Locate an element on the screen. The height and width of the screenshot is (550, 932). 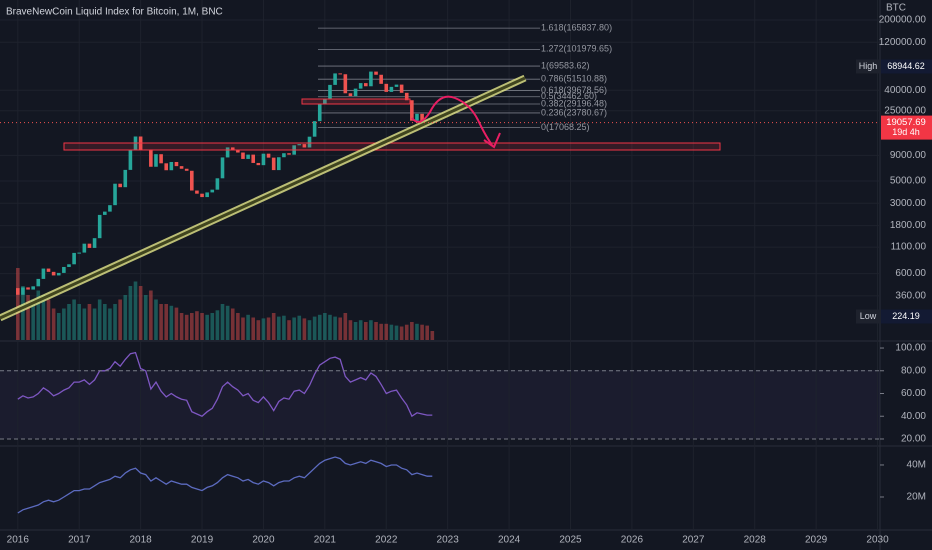
x-tick-label: 2017 is located at coordinates (79, 540).